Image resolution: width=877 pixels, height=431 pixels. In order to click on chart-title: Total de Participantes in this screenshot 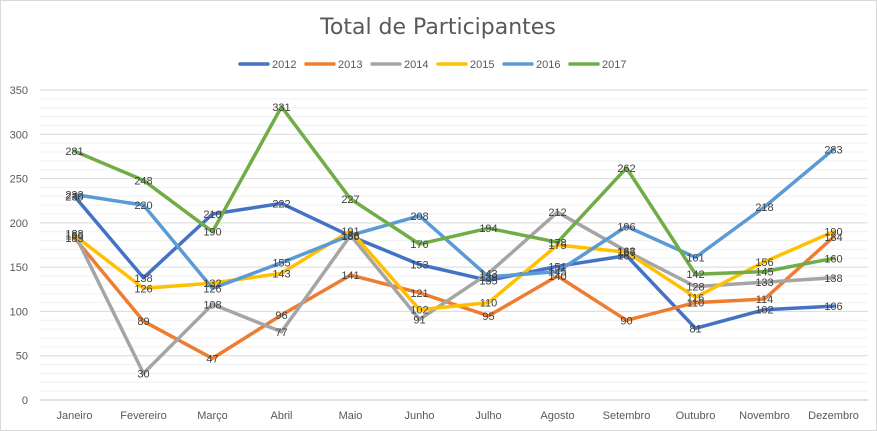, I will do `click(437, 27)`.